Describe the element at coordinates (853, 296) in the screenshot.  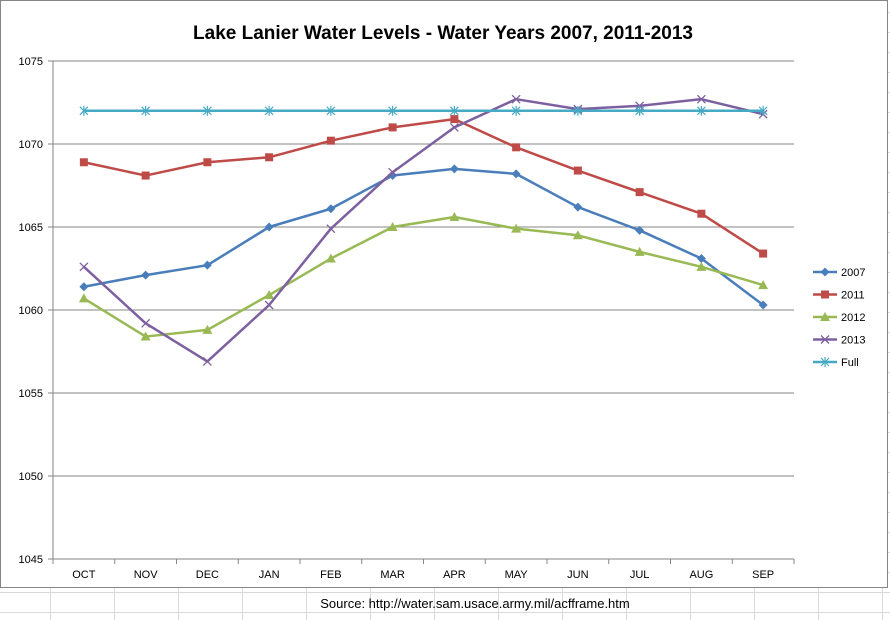
I see `legend-label: 2011` at that location.